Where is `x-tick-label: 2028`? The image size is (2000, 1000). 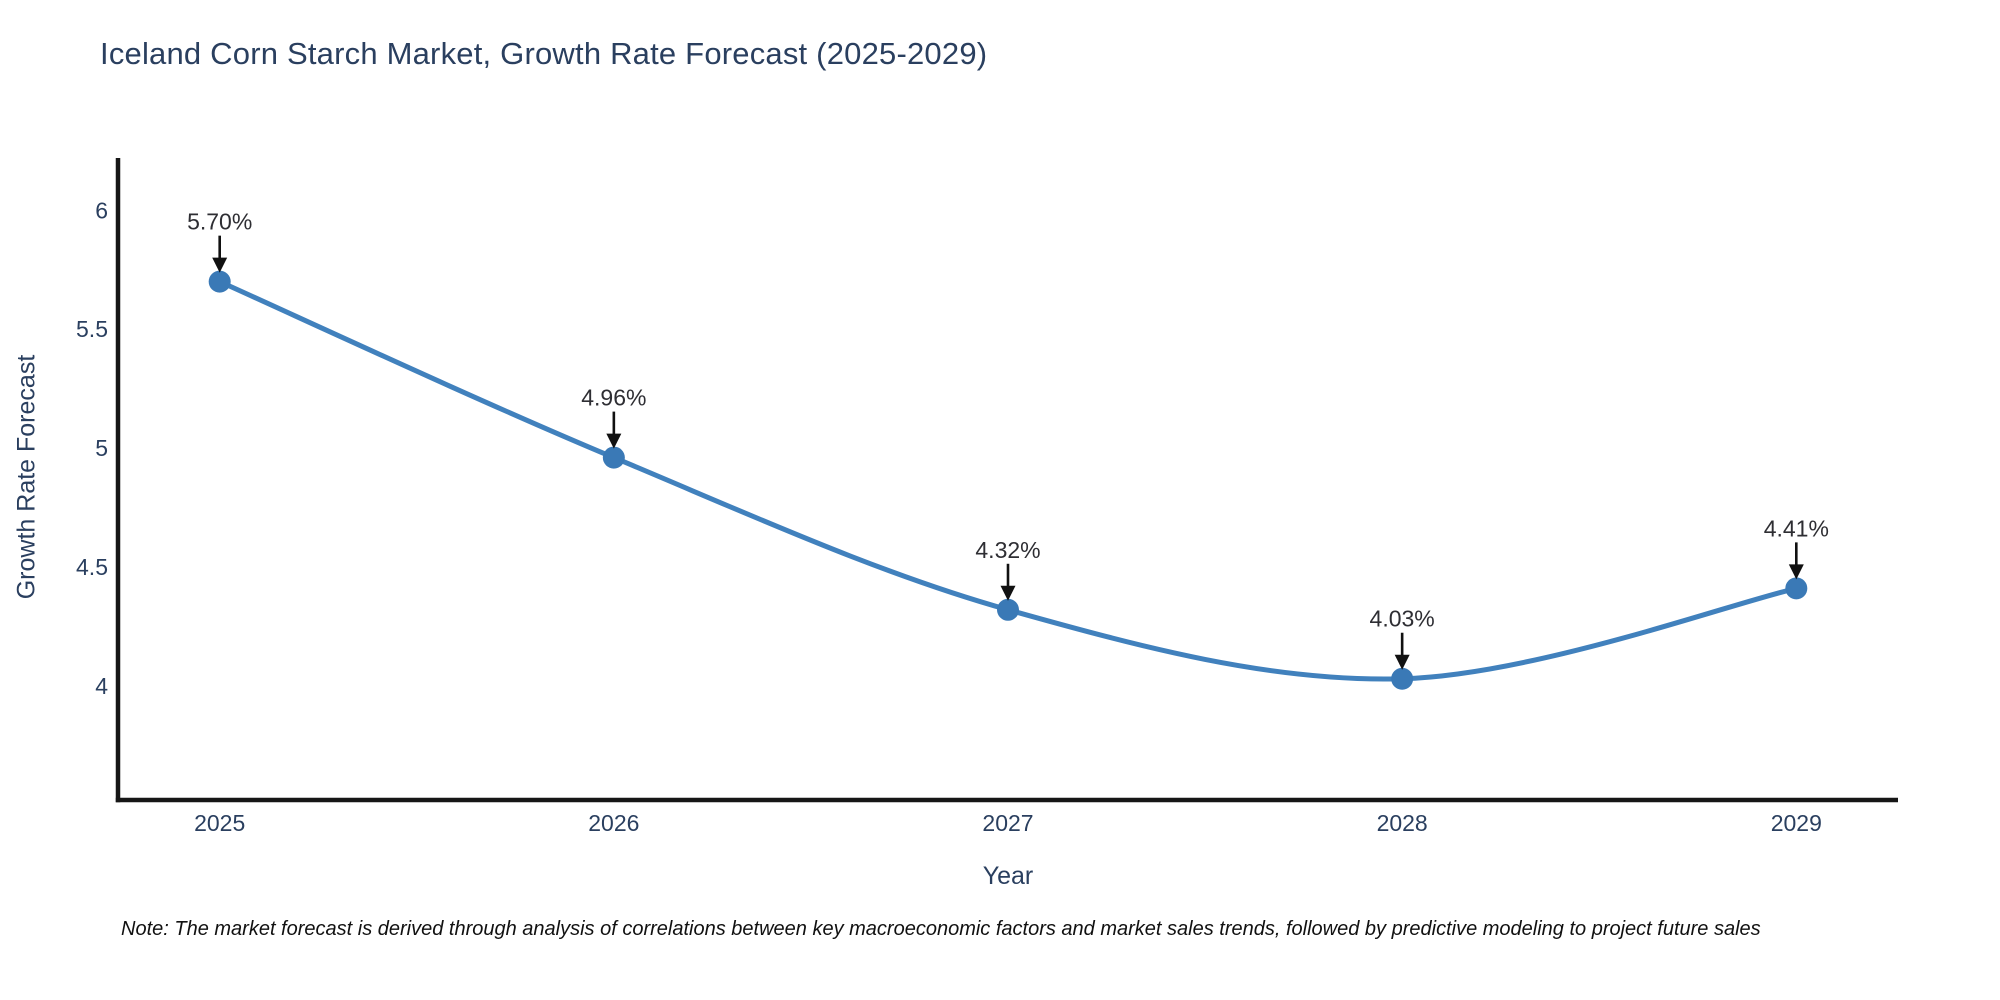
x-tick-label: 2028 is located at coordinates (1402, 823).